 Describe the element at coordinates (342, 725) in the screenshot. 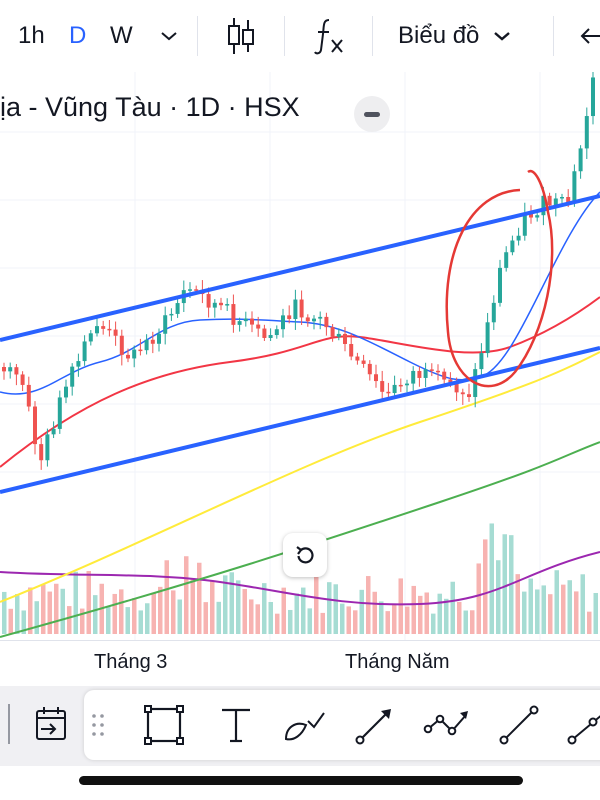

I see `drawing-tools-panel` at that location.